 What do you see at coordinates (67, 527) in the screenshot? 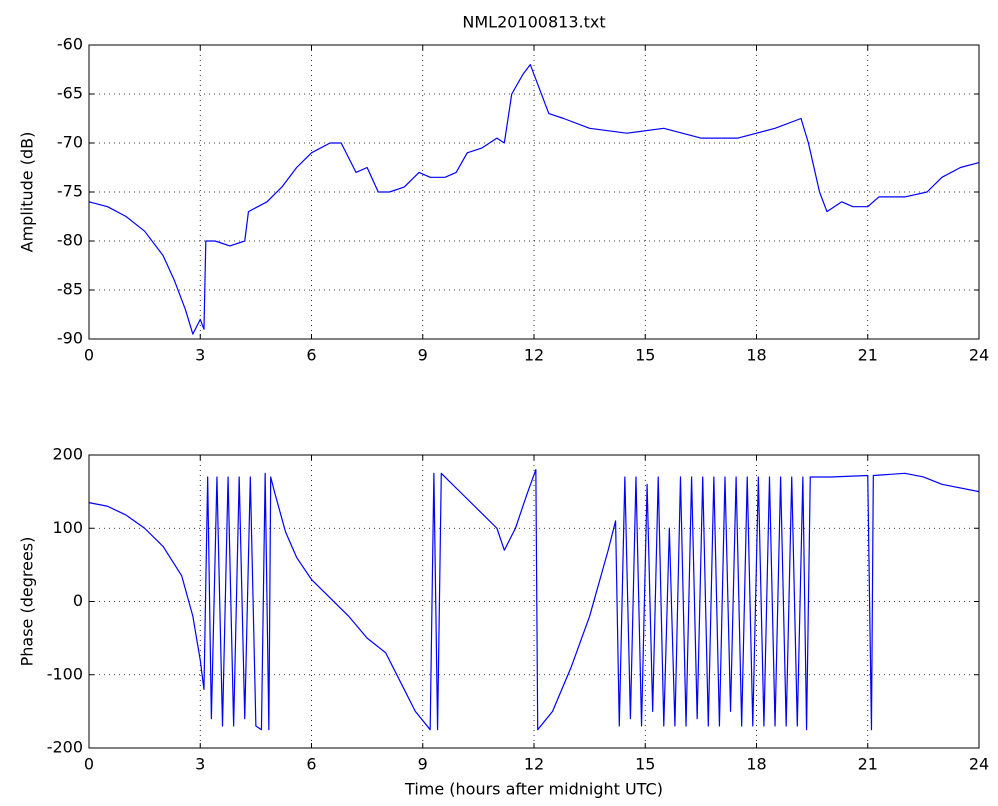
I see `y-tick-label: 100` at bounding box center [67, 527].